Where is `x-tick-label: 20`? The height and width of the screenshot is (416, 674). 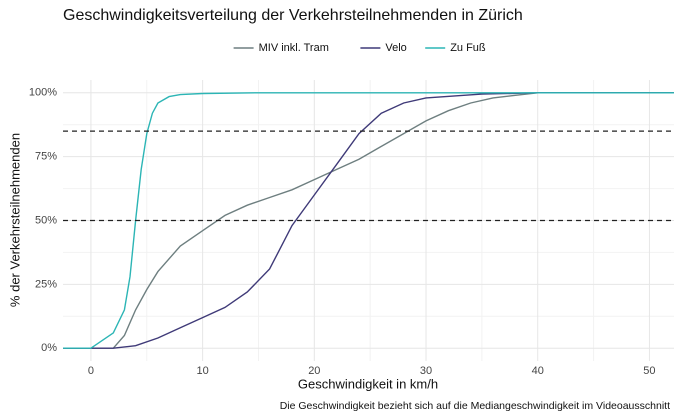 x-tick-label: 20 is located at coordinates (314, 371).